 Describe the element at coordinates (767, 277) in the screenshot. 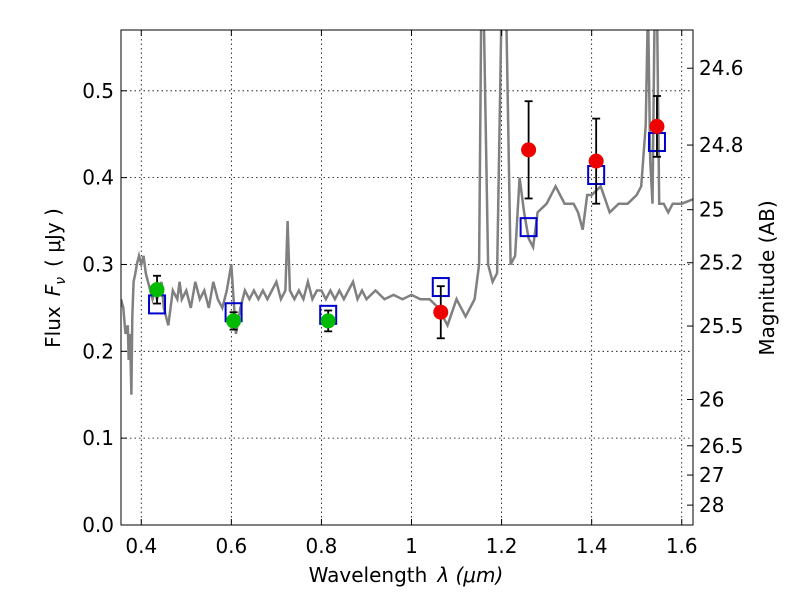

I see `y2-axis-label: Magnitude (AB)` at that location.